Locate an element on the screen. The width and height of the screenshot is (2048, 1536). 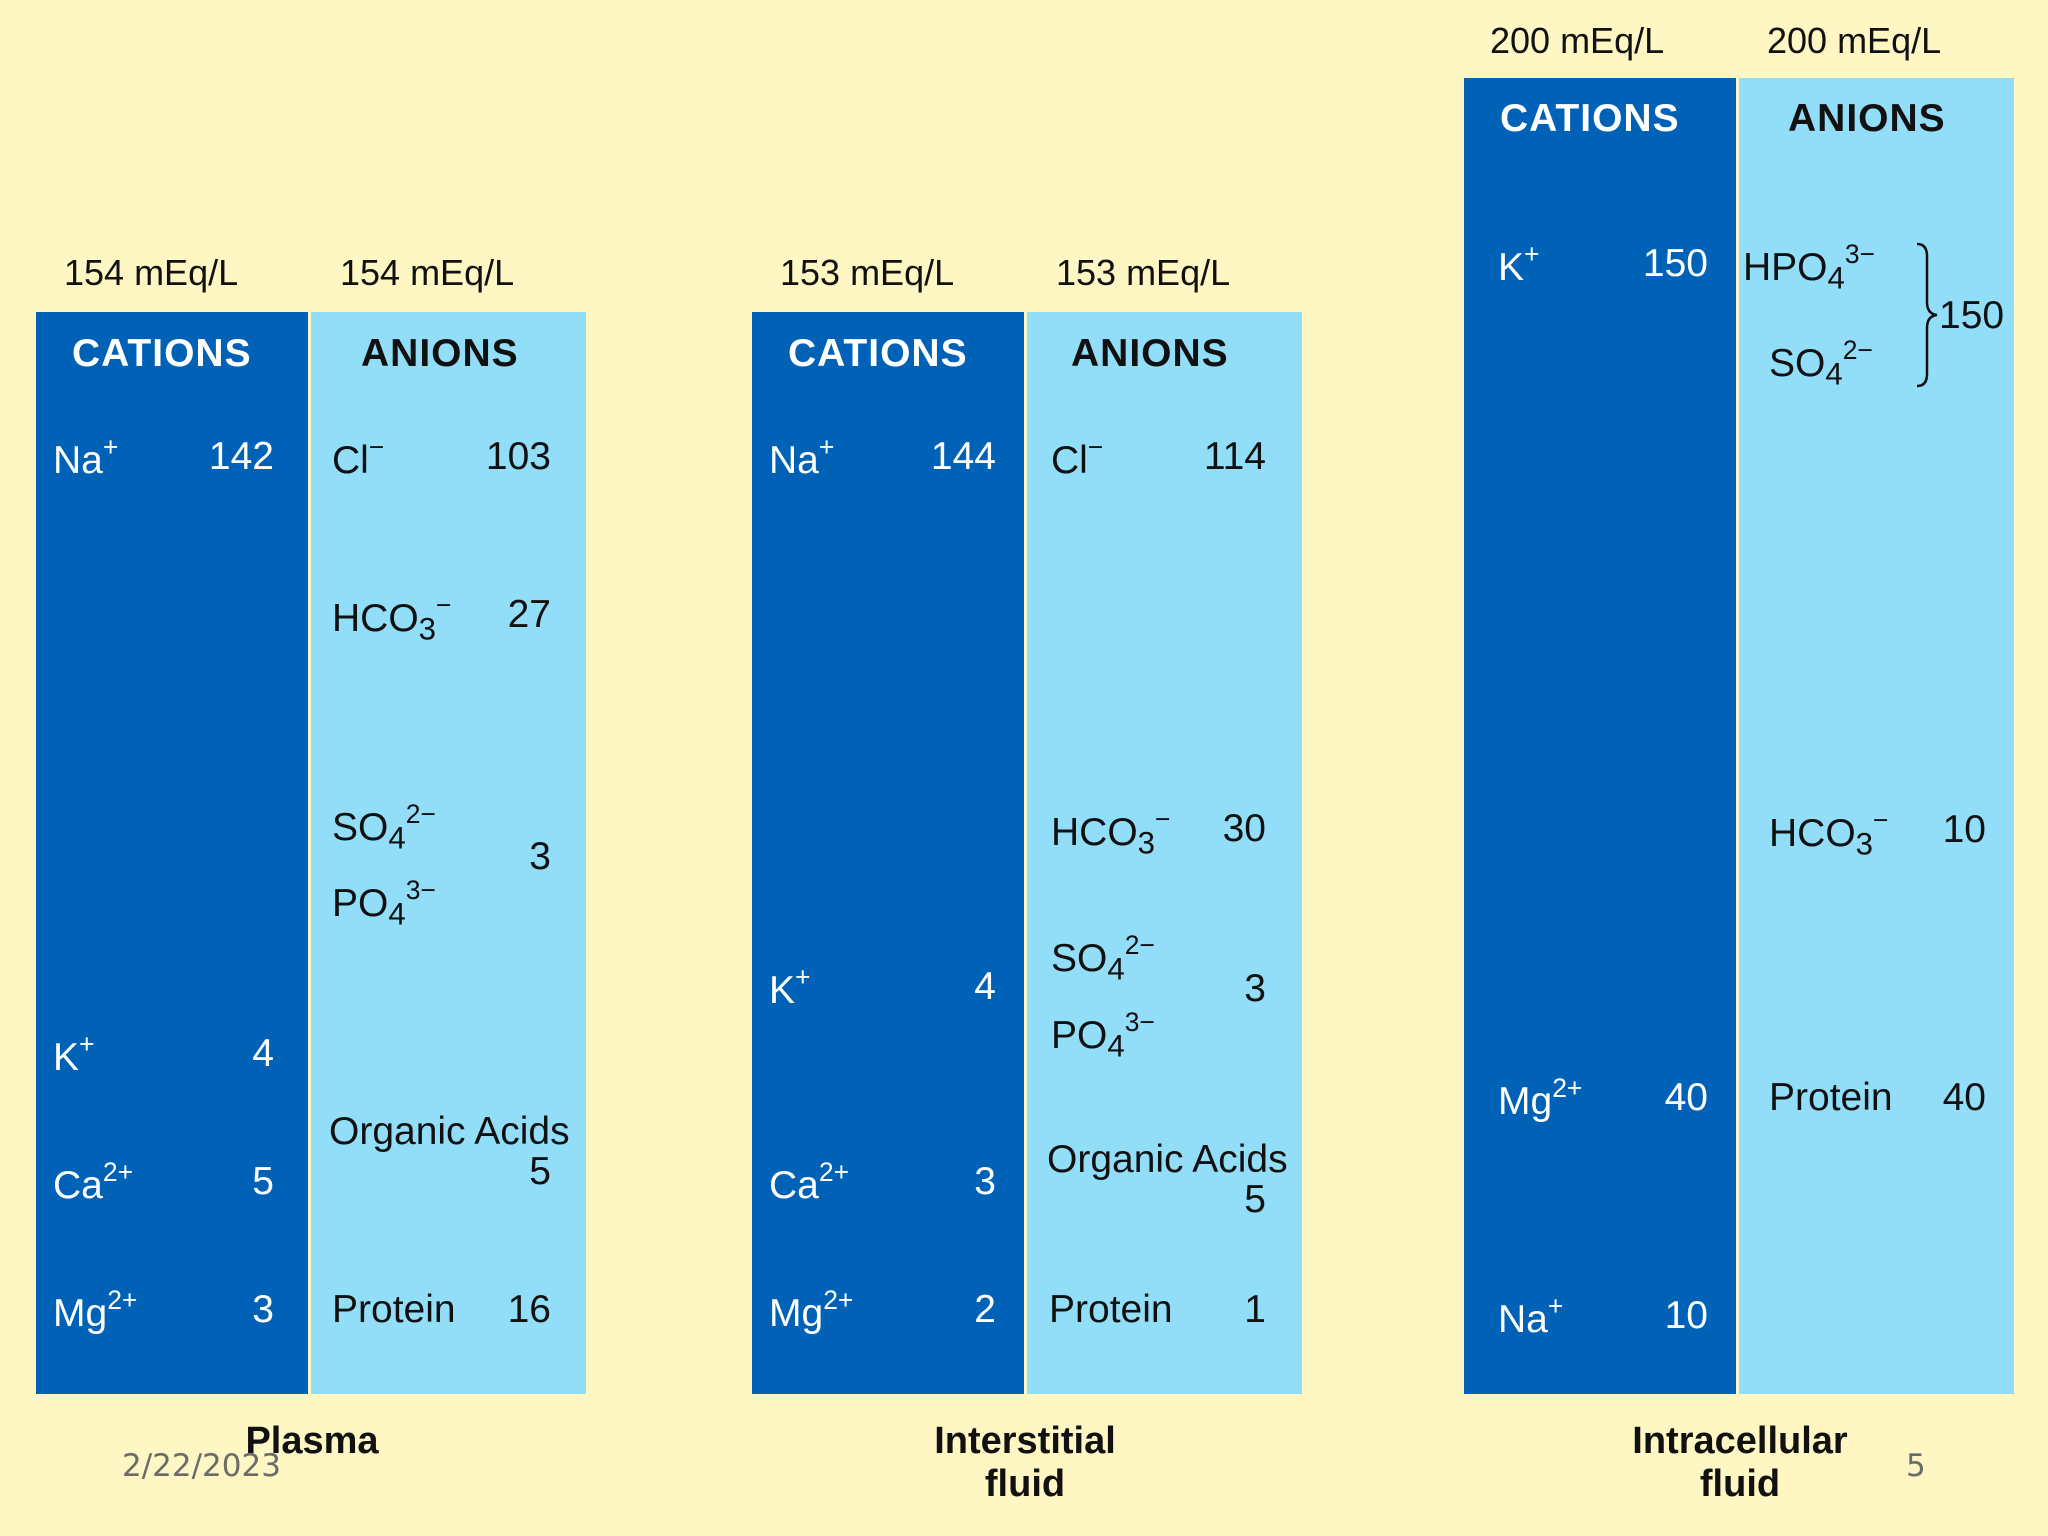
plasma-cations-column: CATIONS Na+ 142 K+ 4 Ca2+ 5 Mg2+ 3 is located at coordinates (172, 853).